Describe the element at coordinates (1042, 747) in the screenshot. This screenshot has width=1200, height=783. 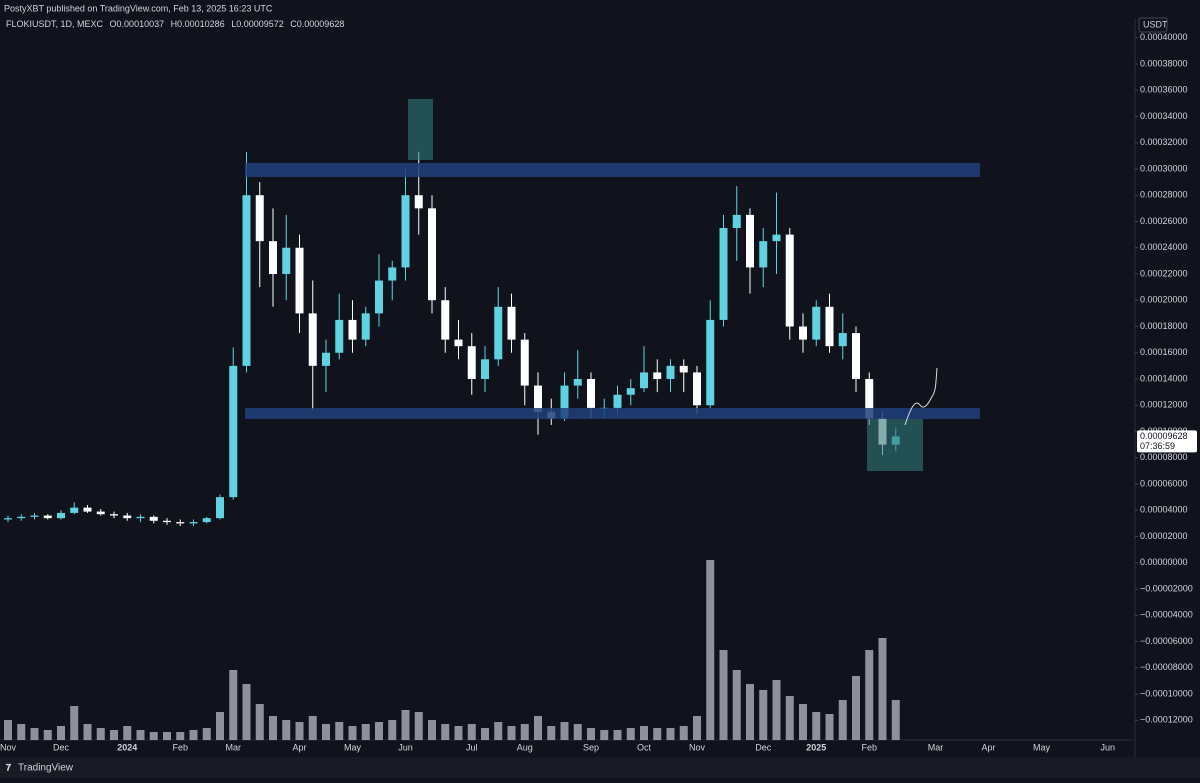
I see `x-tick-label: May` at that location.